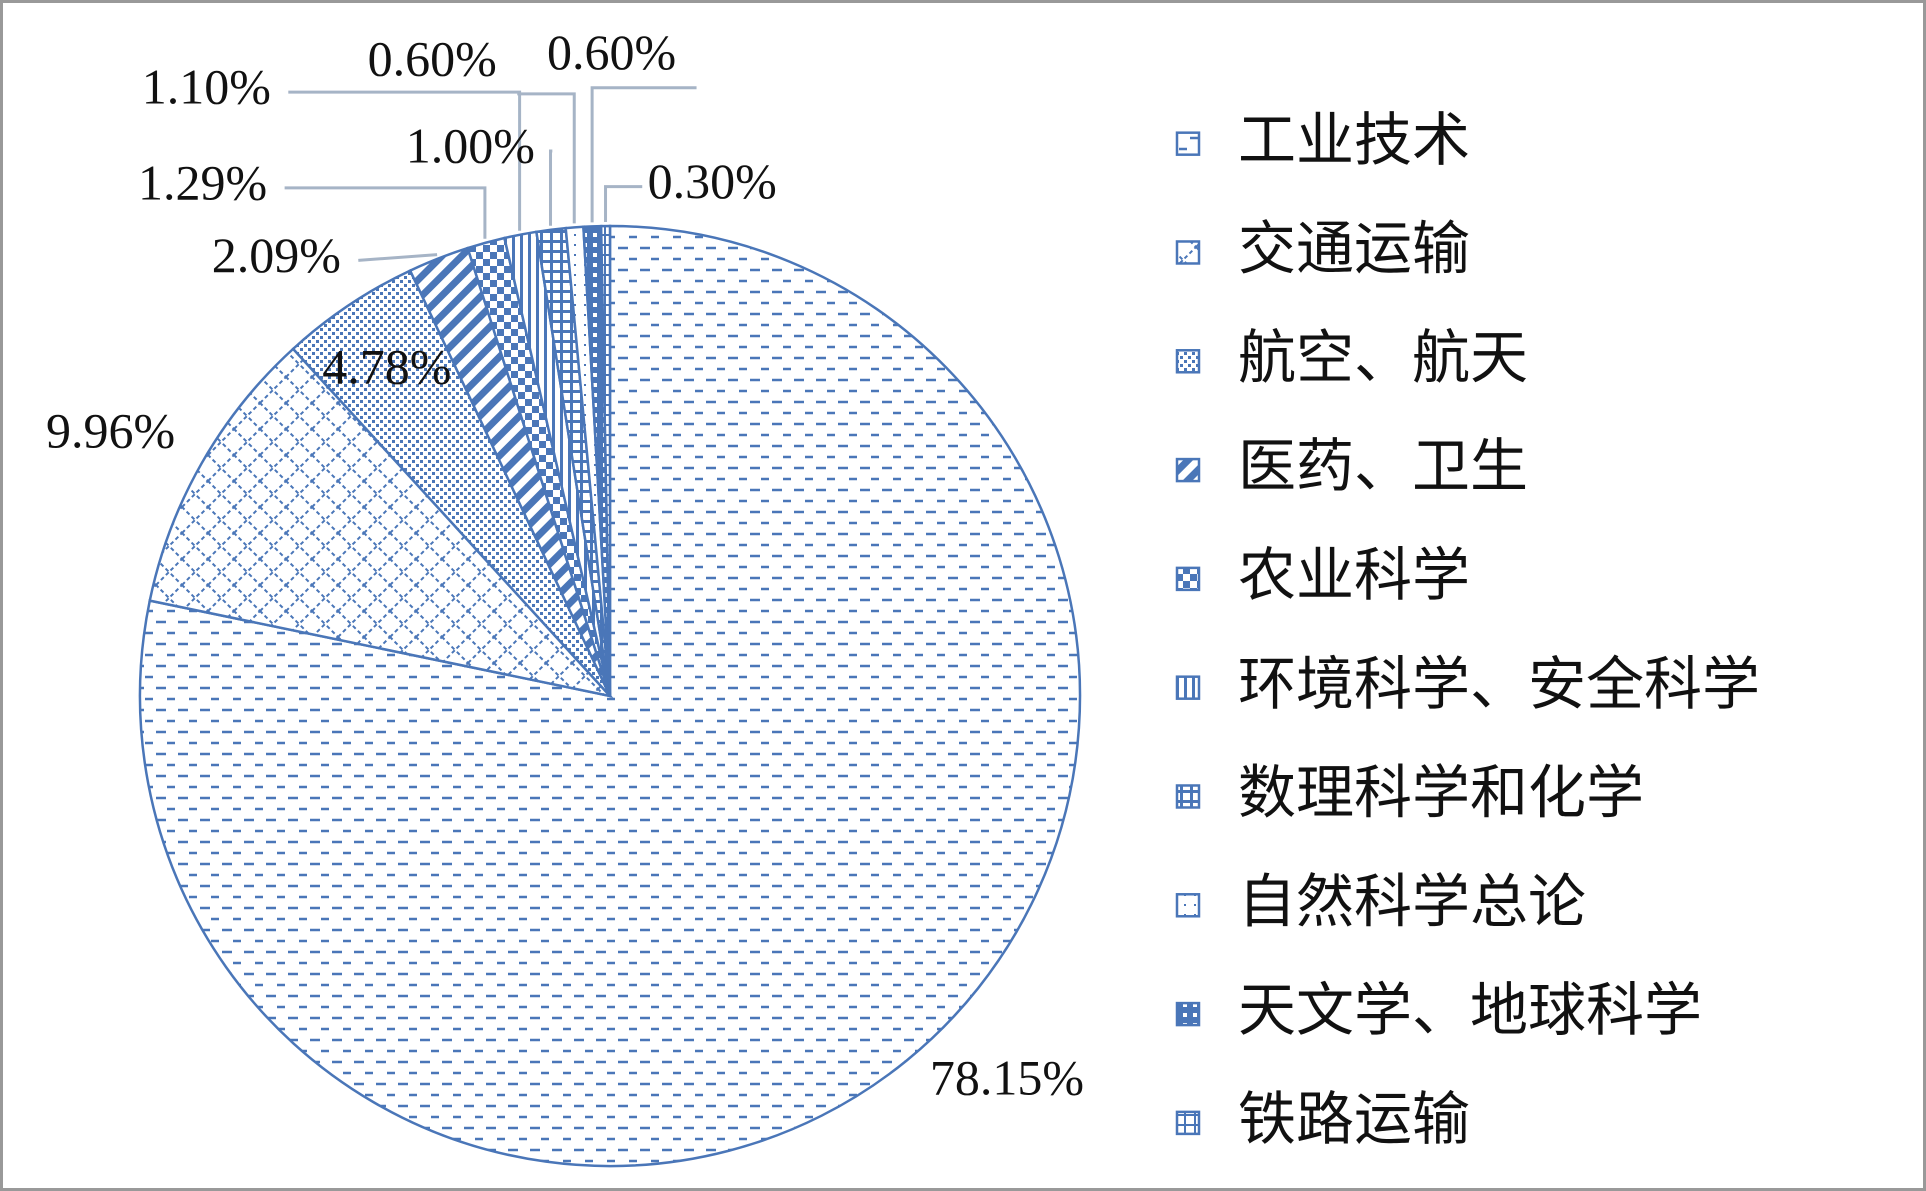 The width and height of the screenshot is (1926, 1191). What do you see at coordinates (1383, 466) in the screenshot?
I see `legend-label: 医药、卫生` at bounding box center [1383, 466].